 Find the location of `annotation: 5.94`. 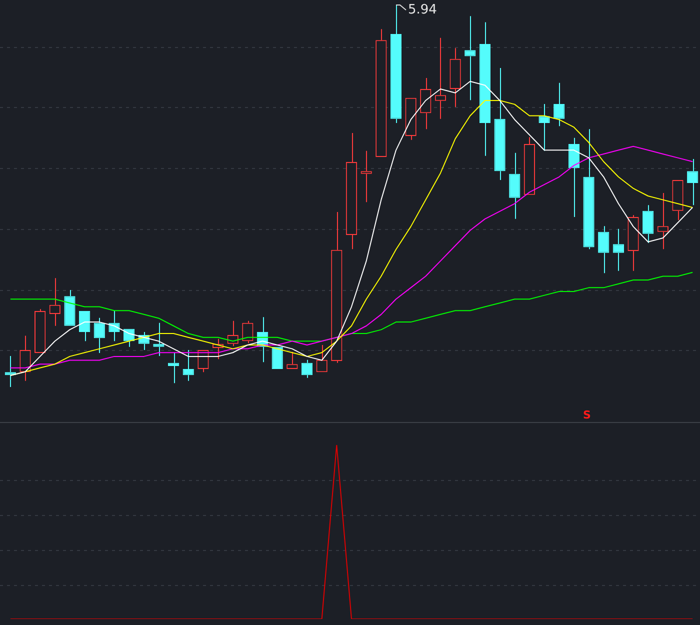

annotation: 5.94 is located at coordinates (422, 10).